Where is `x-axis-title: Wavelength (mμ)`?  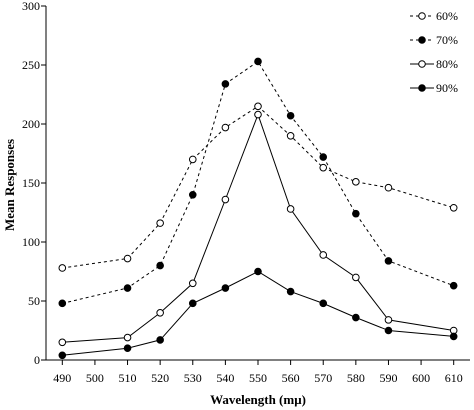 x-axis-title: Wavelength (mμ) is located at coordinates (258, 399).